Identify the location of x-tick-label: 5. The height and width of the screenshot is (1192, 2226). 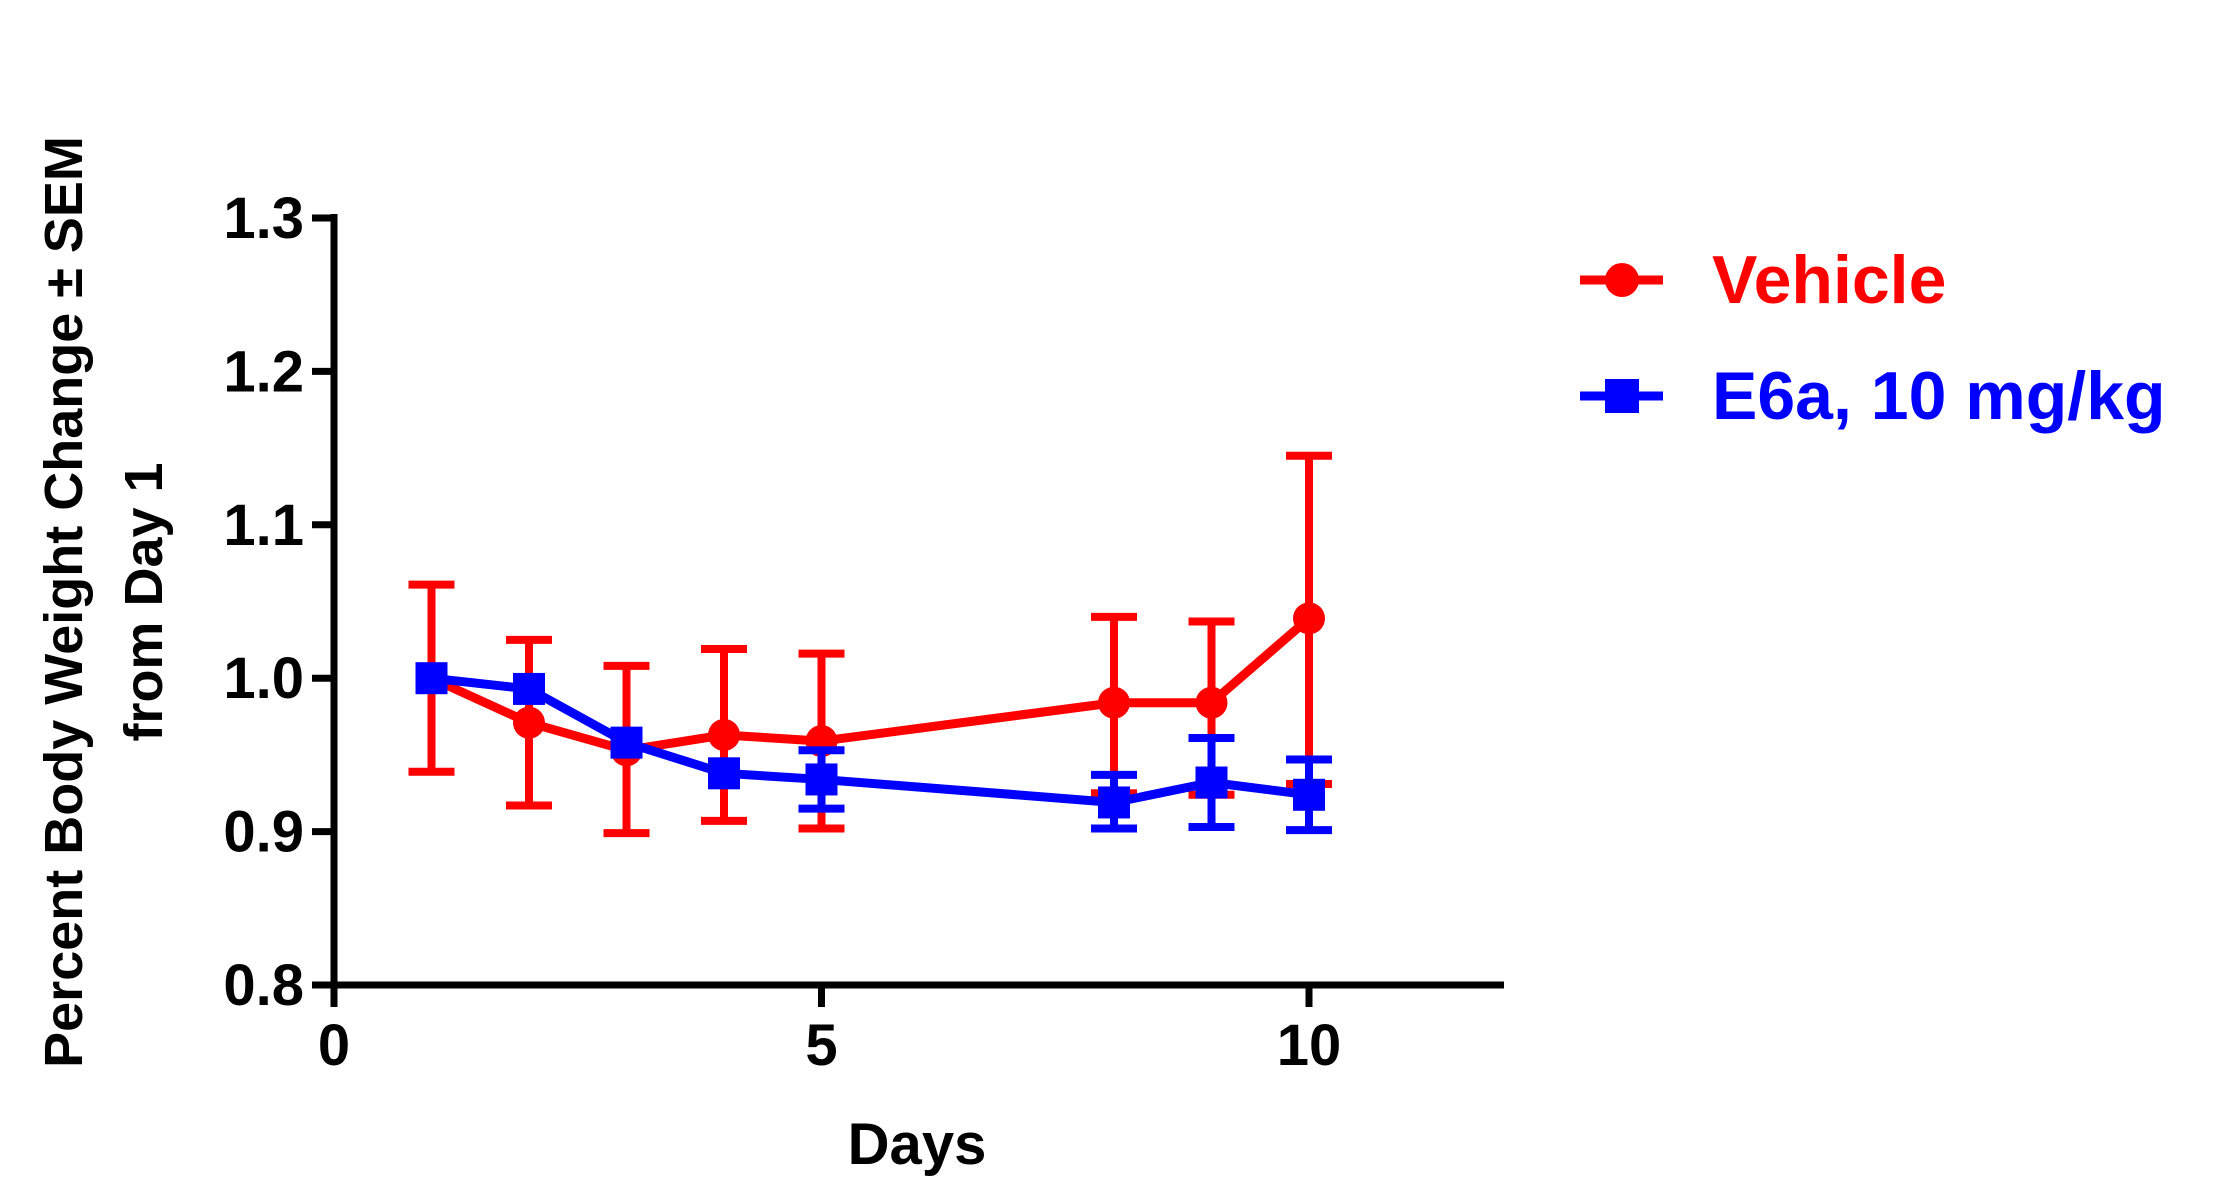
(821, 1045).